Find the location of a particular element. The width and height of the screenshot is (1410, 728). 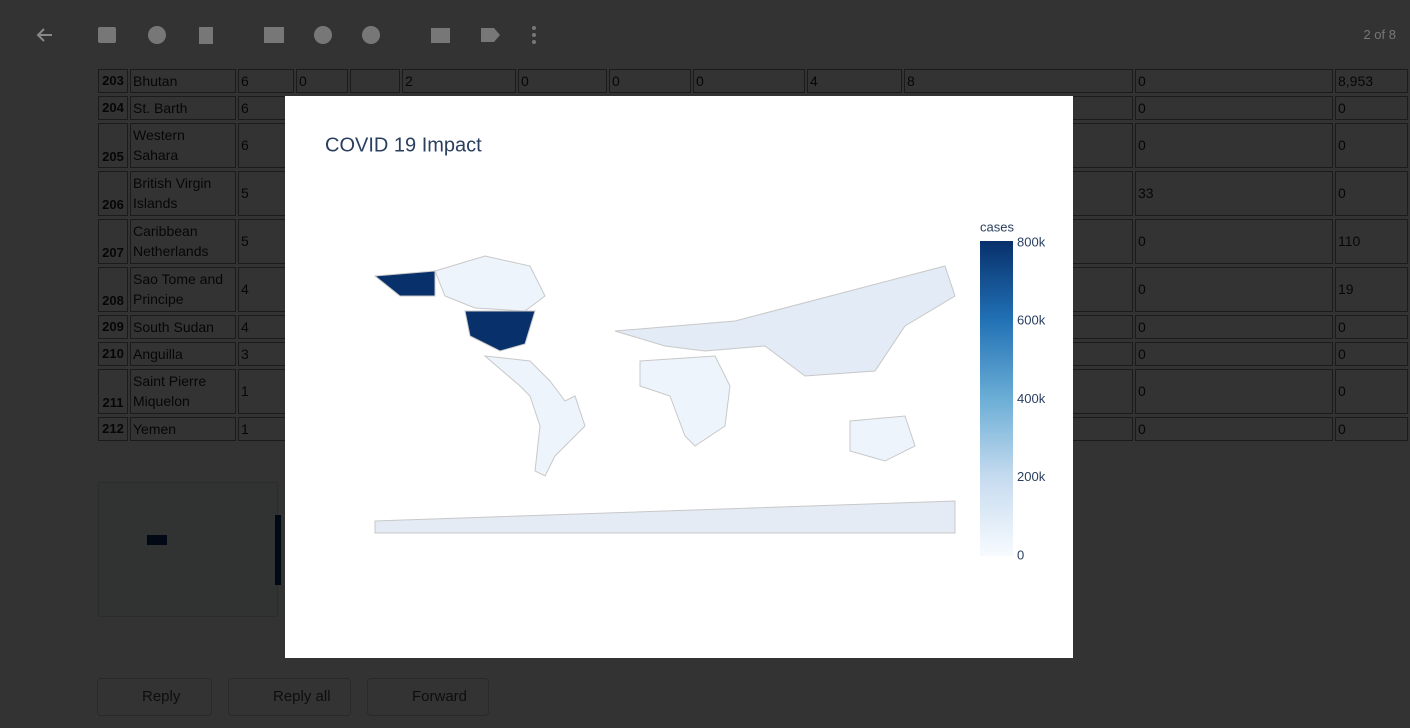

colorbar-tick-label: 400k is located at coordinates (1031, 398).